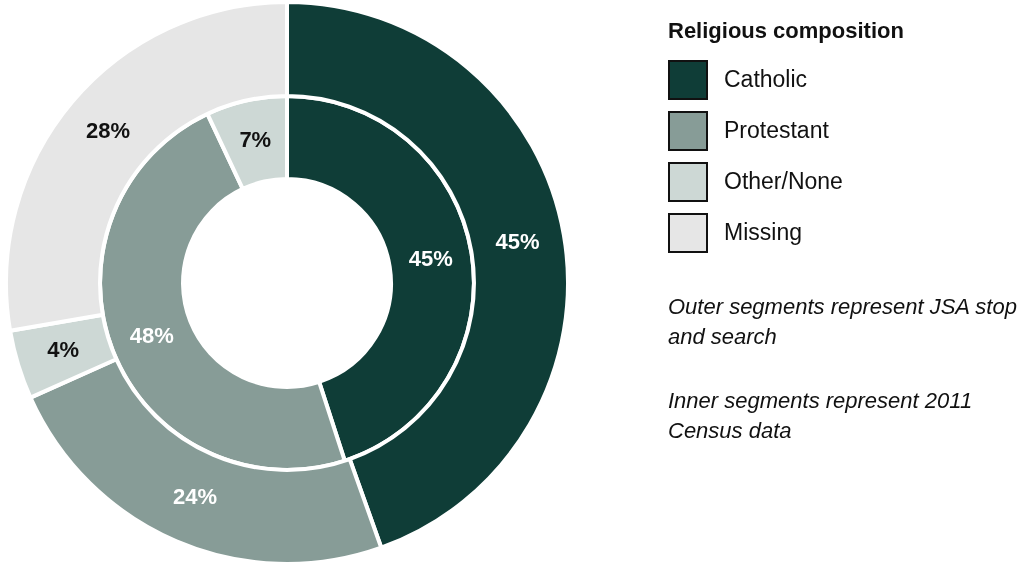 The height and width of the screenshot is (566, 1030). I want to click on legend-label: Catholic, so click(766, 79).